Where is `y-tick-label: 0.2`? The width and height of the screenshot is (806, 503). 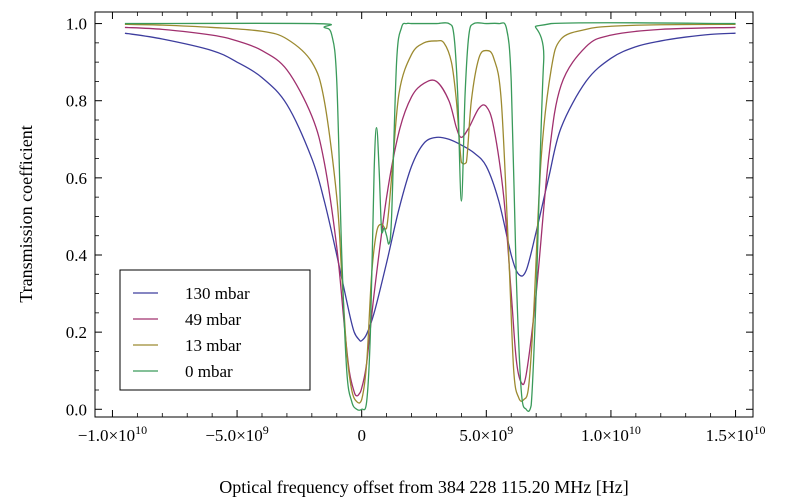
y-tick-label: 0.2 is located at coordinates (76, 332).